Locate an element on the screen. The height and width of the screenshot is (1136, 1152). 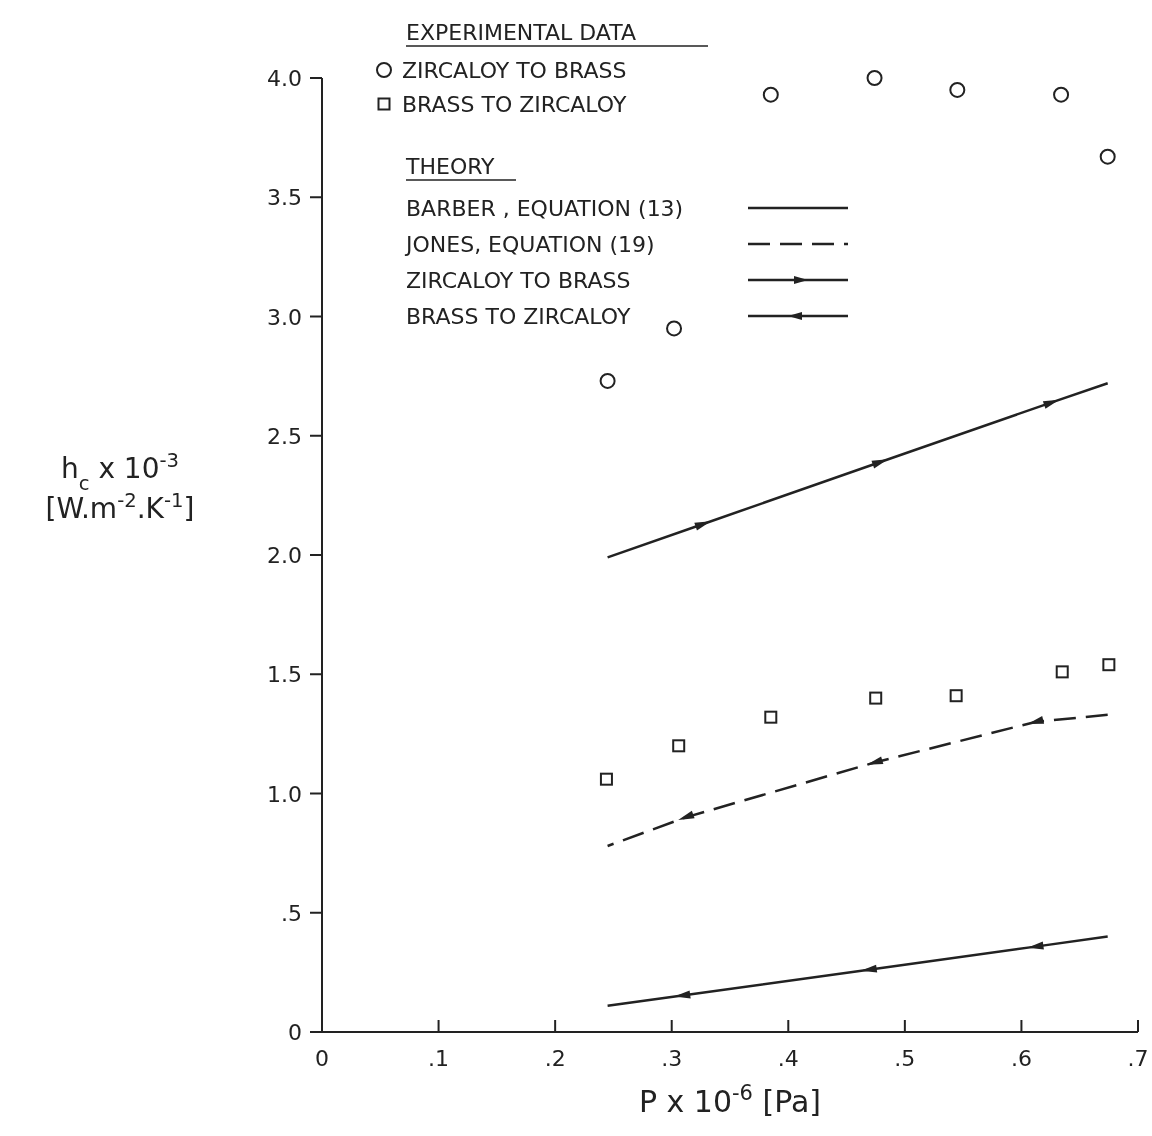
legend-label: ZIRCALOY TO BRASS is located at coordinates (514, 70).